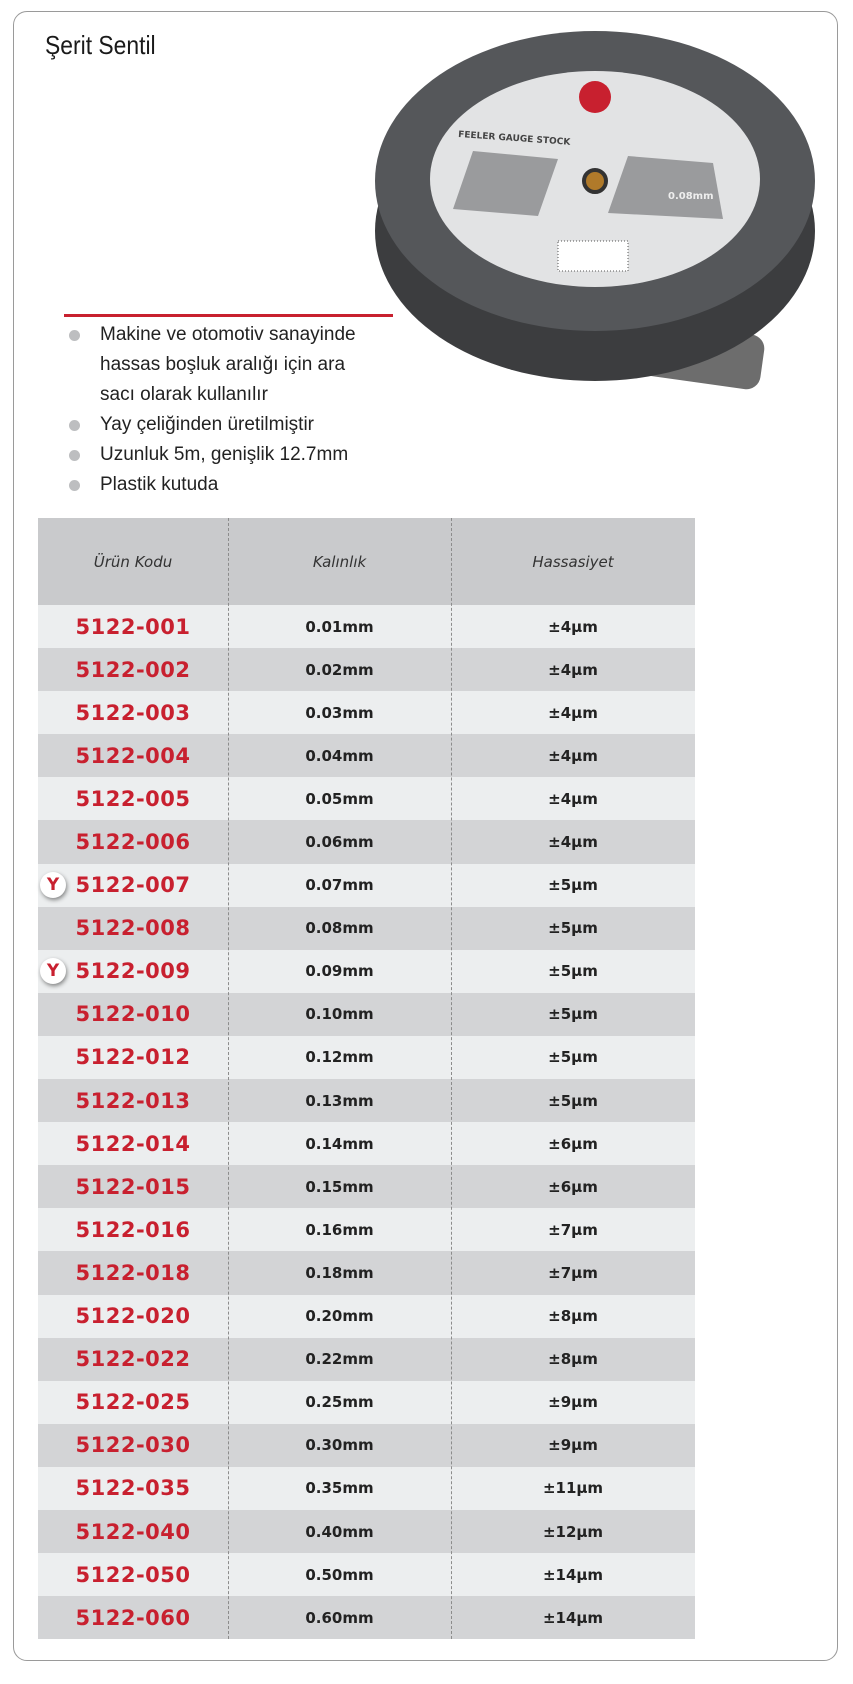  I want to click on thickness: 0.13mm, so click(339, 1100).